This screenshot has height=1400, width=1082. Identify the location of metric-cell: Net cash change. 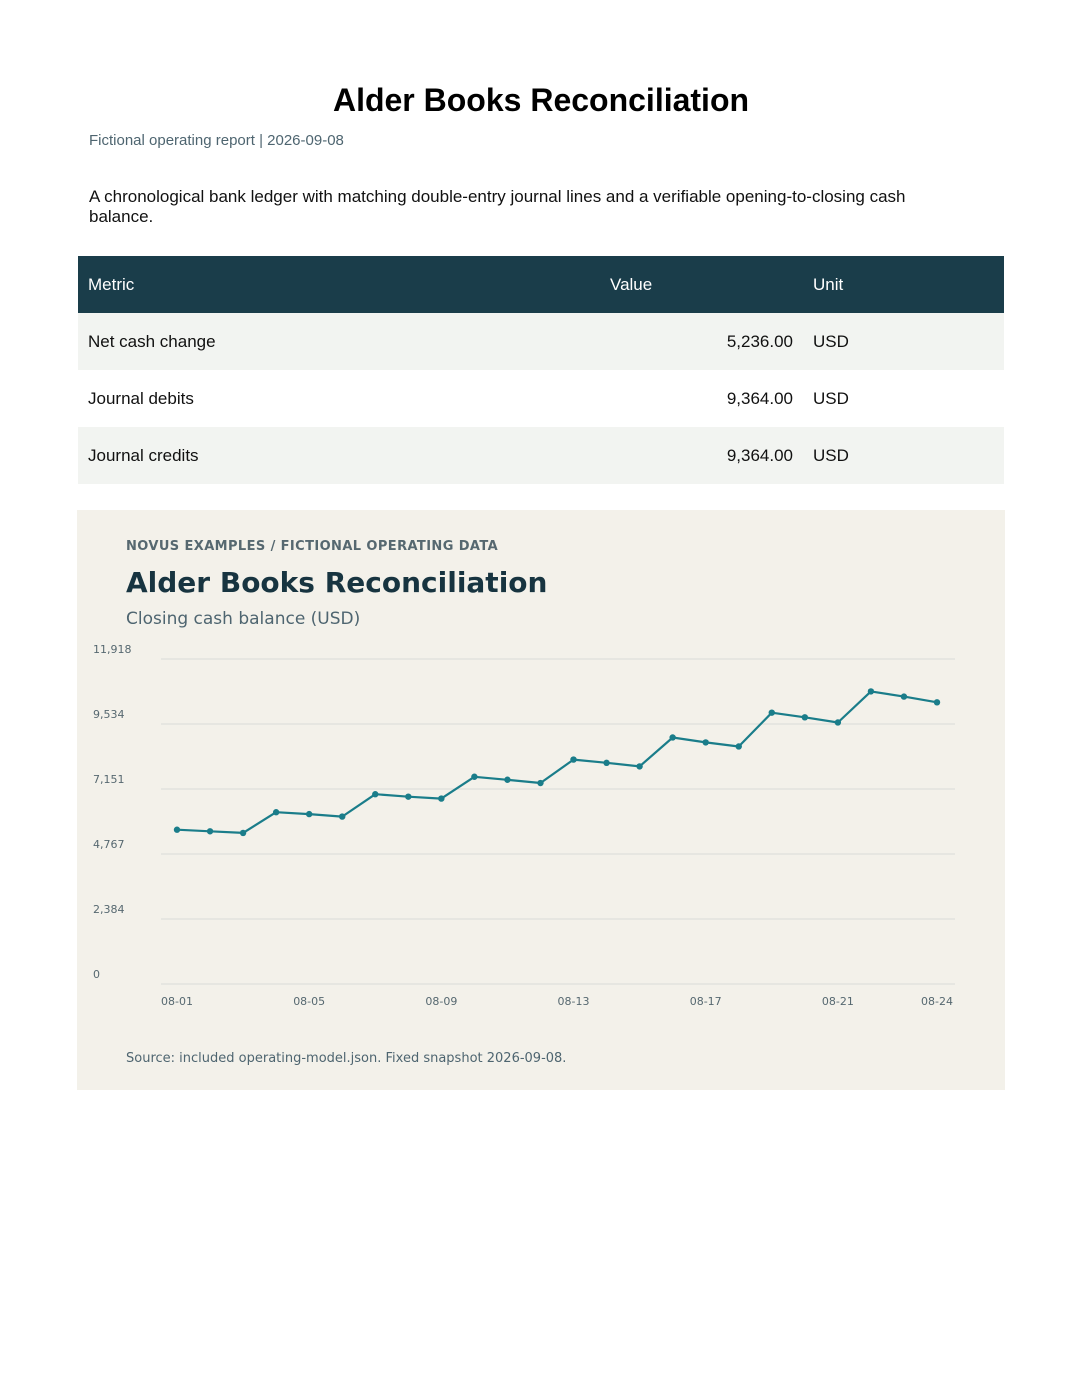
(336, 341).